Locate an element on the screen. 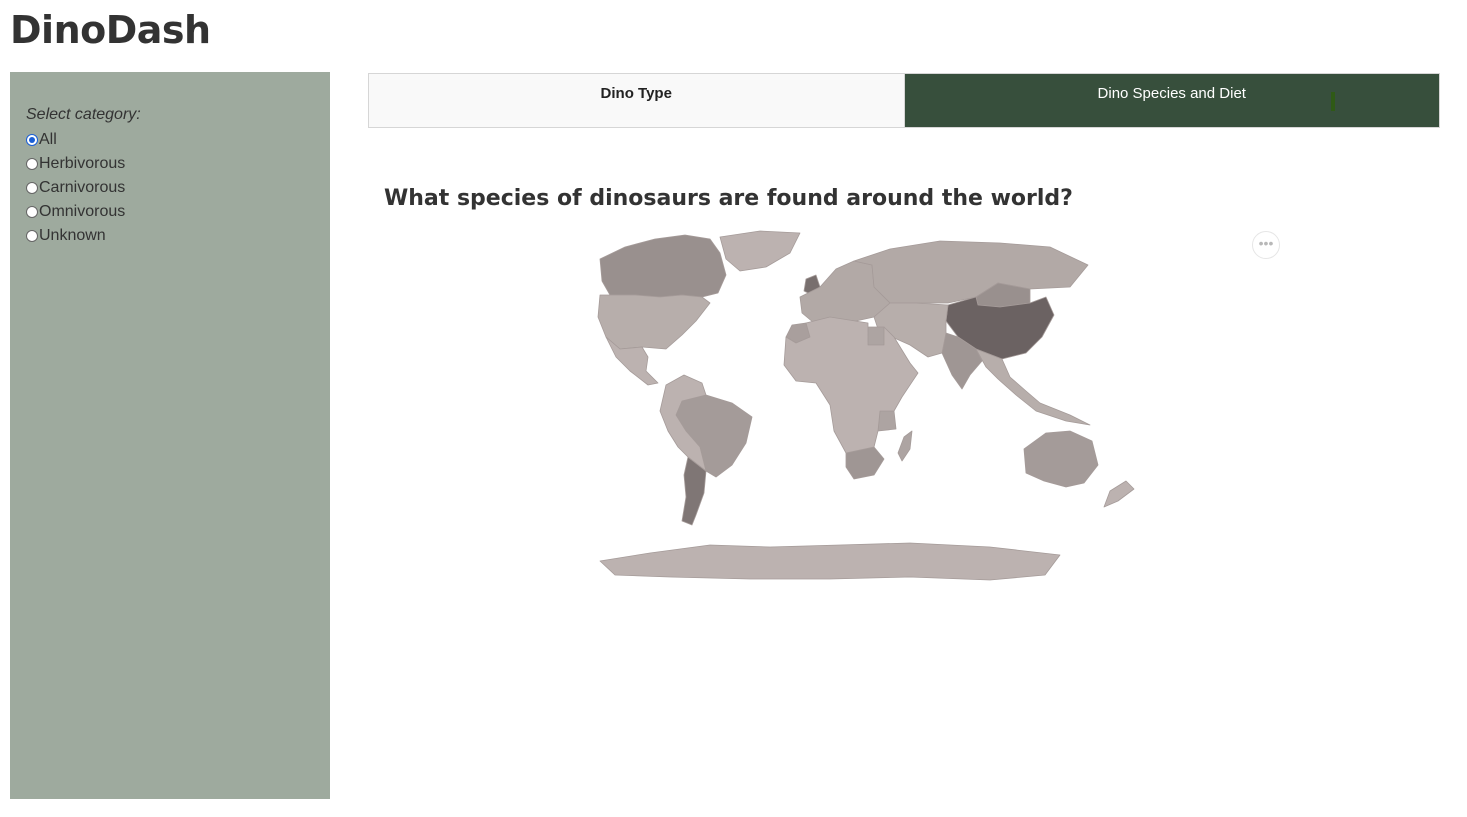 The image size is (1467, 817). map-region-australia is located at coordinates (1061, 459).